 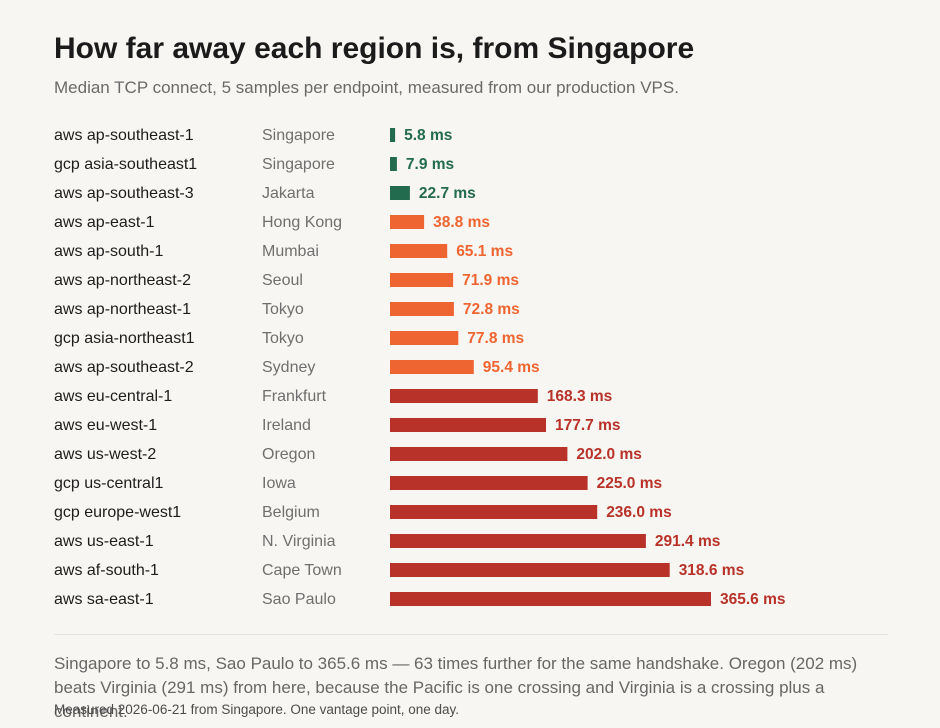 I want to click on value-label: 71.9 ms, so click(x=490, y=280).